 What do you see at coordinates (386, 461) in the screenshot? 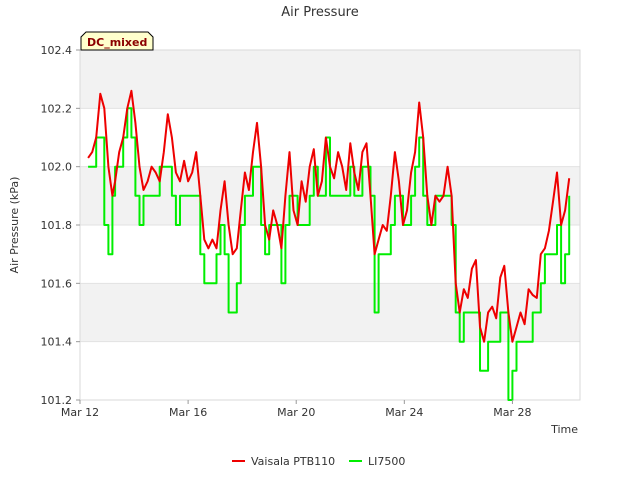
I see `legend-label-li7500: LI7500` at bounding box center [386, 461].